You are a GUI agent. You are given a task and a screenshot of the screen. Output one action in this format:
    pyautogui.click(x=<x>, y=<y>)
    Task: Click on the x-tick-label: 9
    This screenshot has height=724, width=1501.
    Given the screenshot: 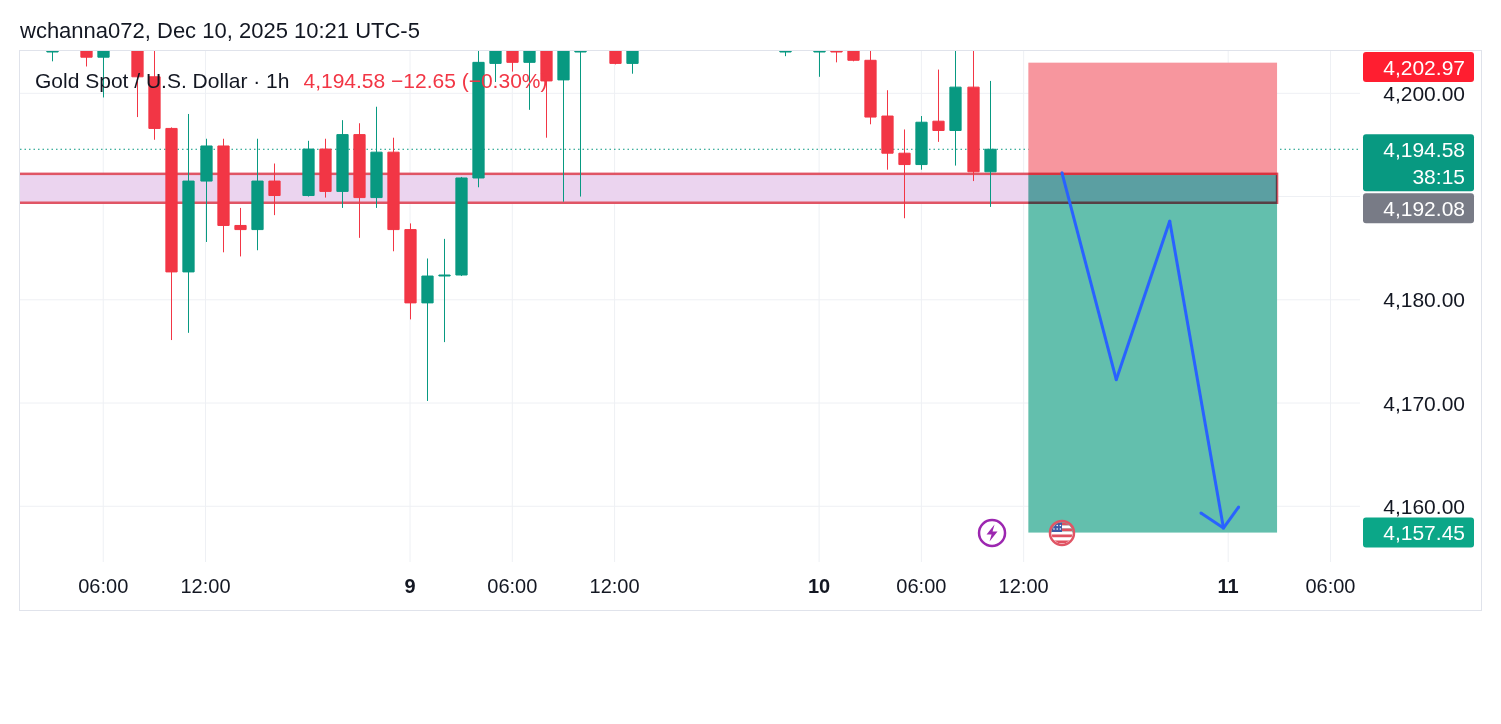 What is the action you would take?
    pyautogui.click(x=410, y=586)
    